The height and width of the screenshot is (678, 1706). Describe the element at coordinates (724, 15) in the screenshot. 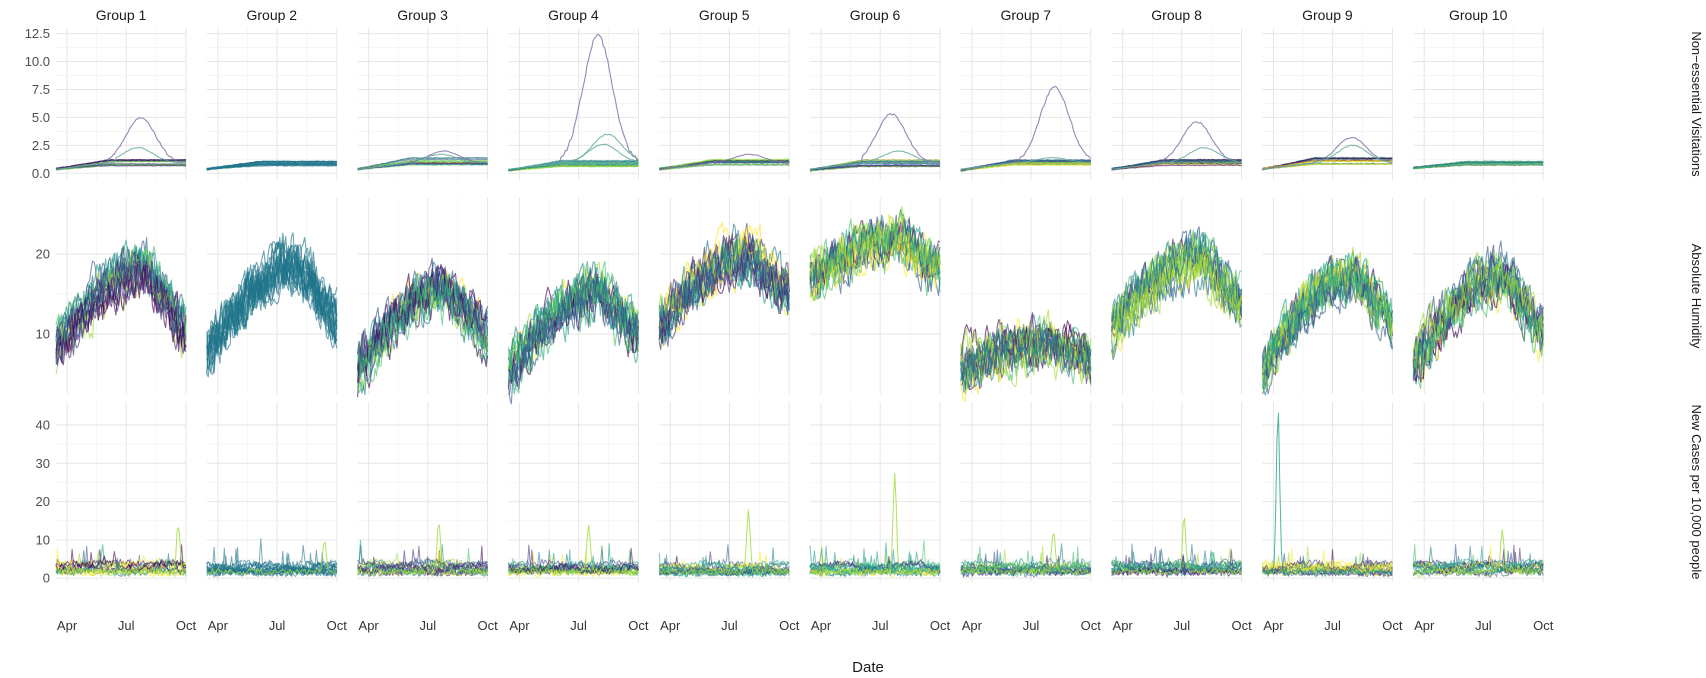

I see `facet-strip-label: Group 5` at that location.